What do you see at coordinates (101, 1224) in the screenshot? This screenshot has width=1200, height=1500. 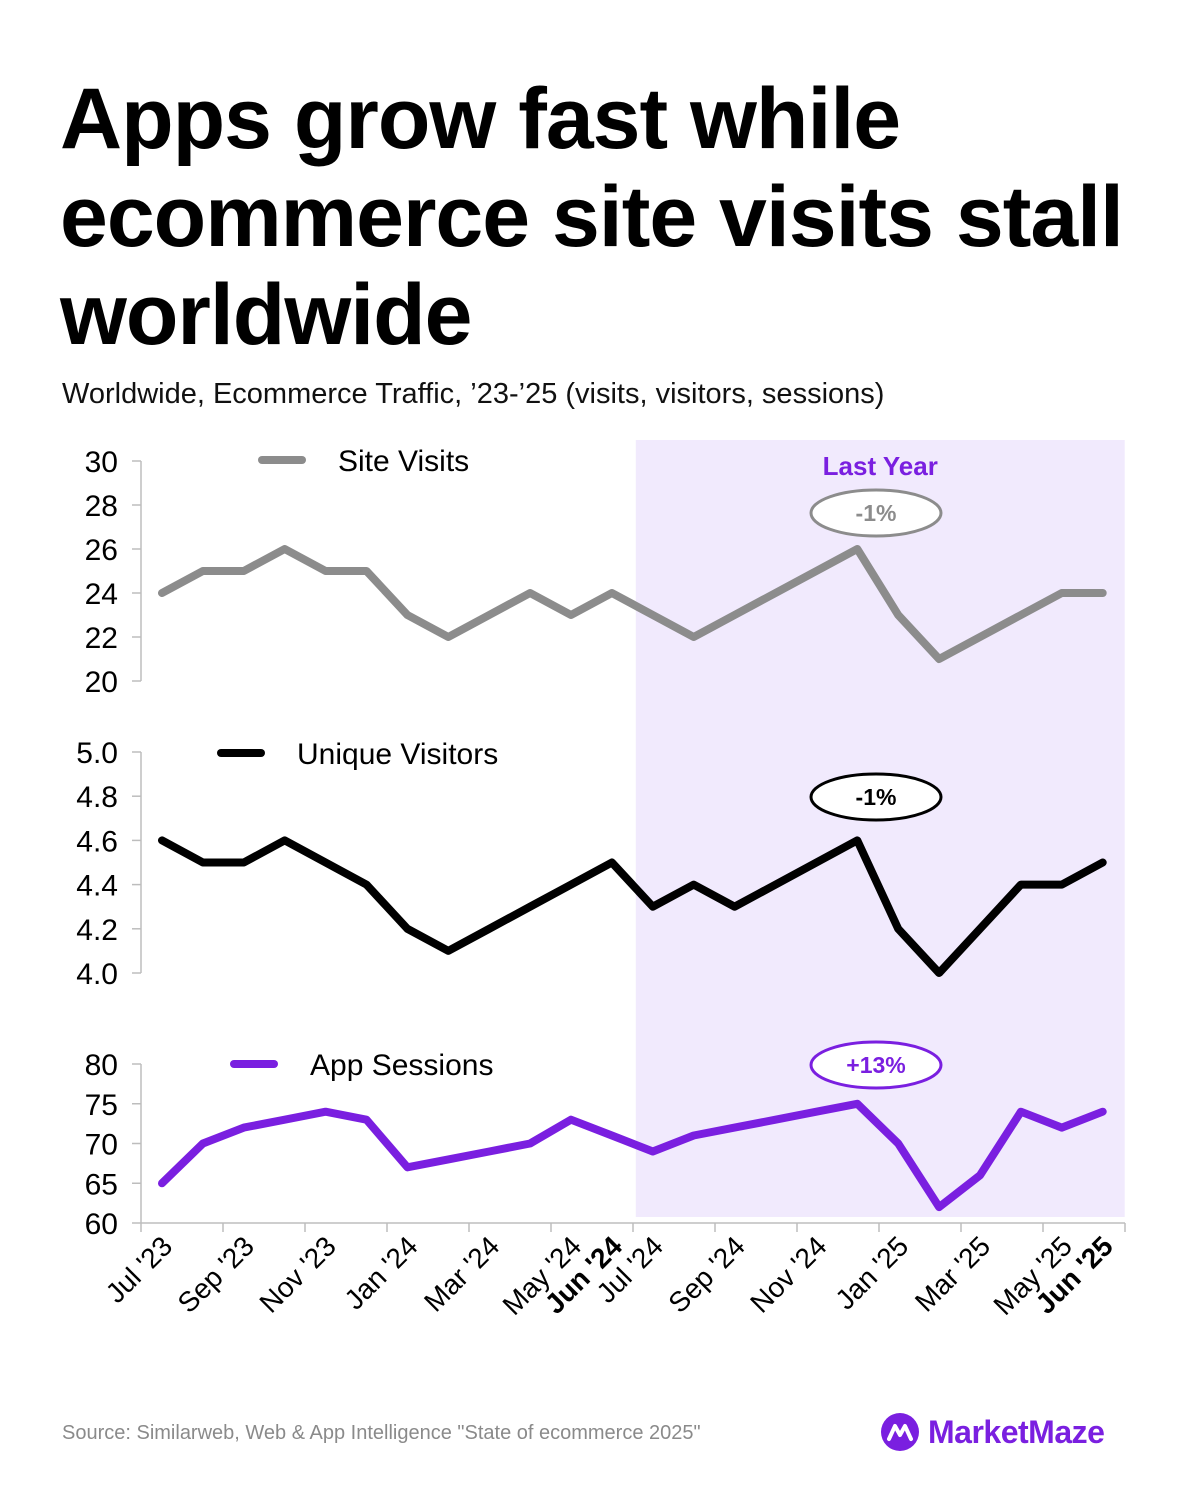 I see `app-sessions-y-tick-label: 60` at bounding box center [101, 1224].